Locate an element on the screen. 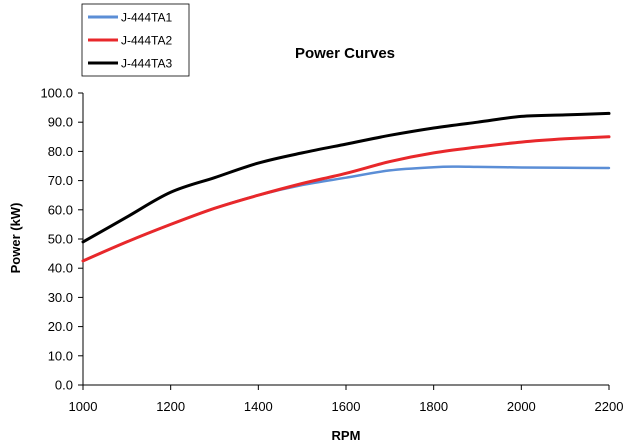 This screenshot has height=448, width=626. chart-title: Power Curves is located at coordinates (345, 53).